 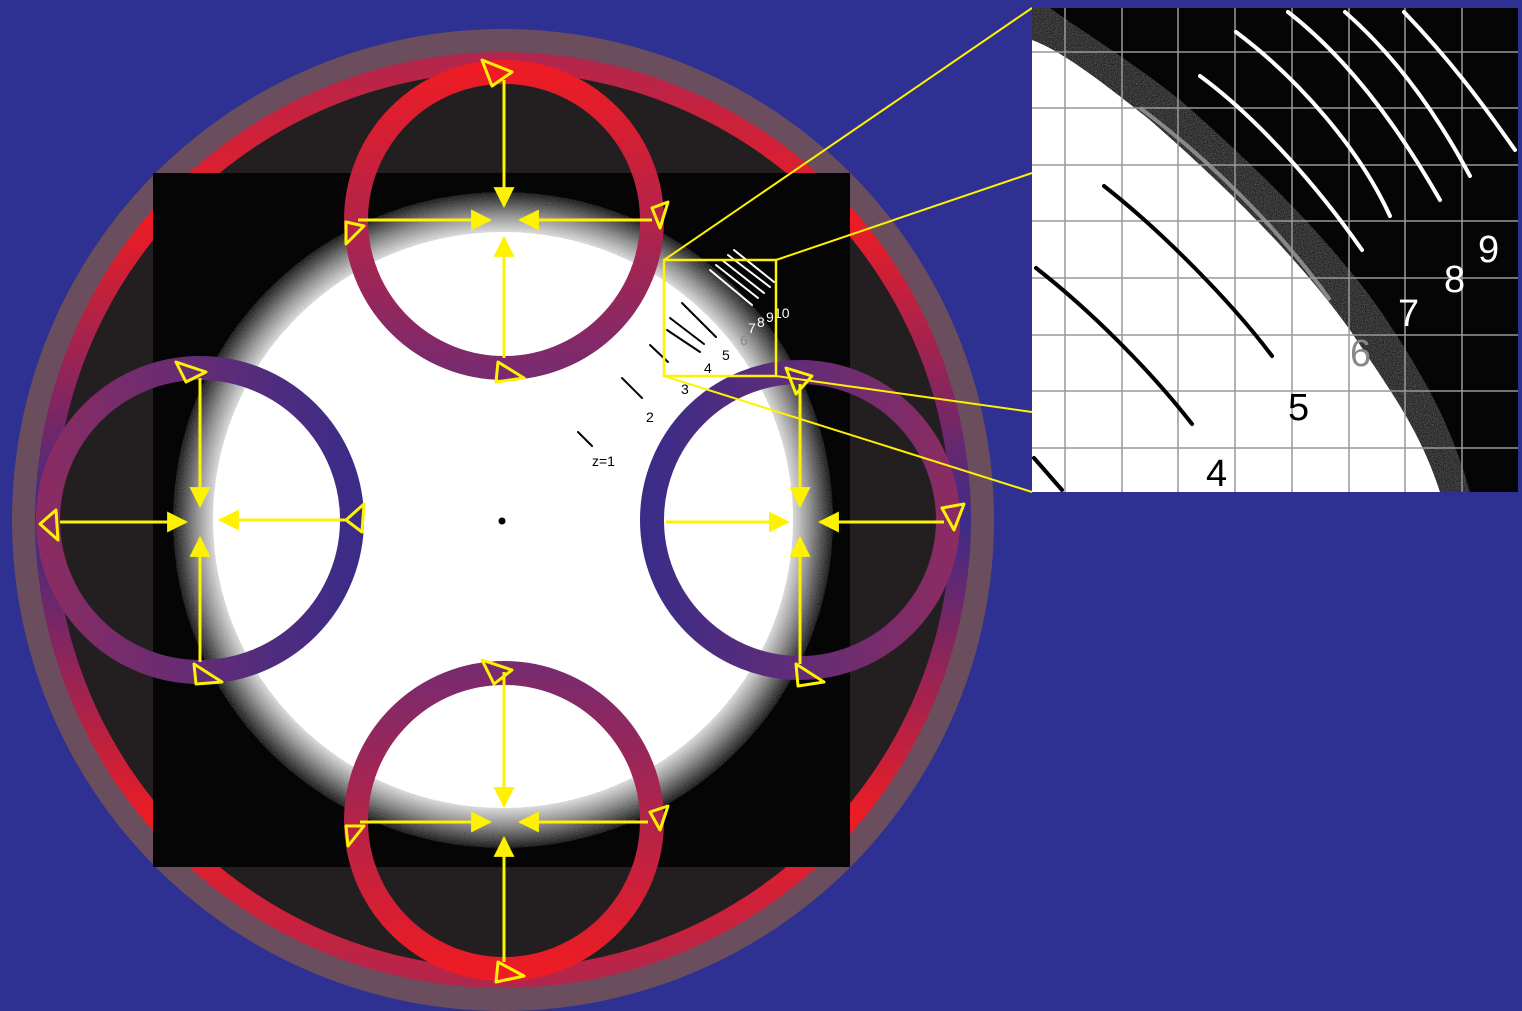 I want to click on label-z10: 10, so click(x=782, y=313).